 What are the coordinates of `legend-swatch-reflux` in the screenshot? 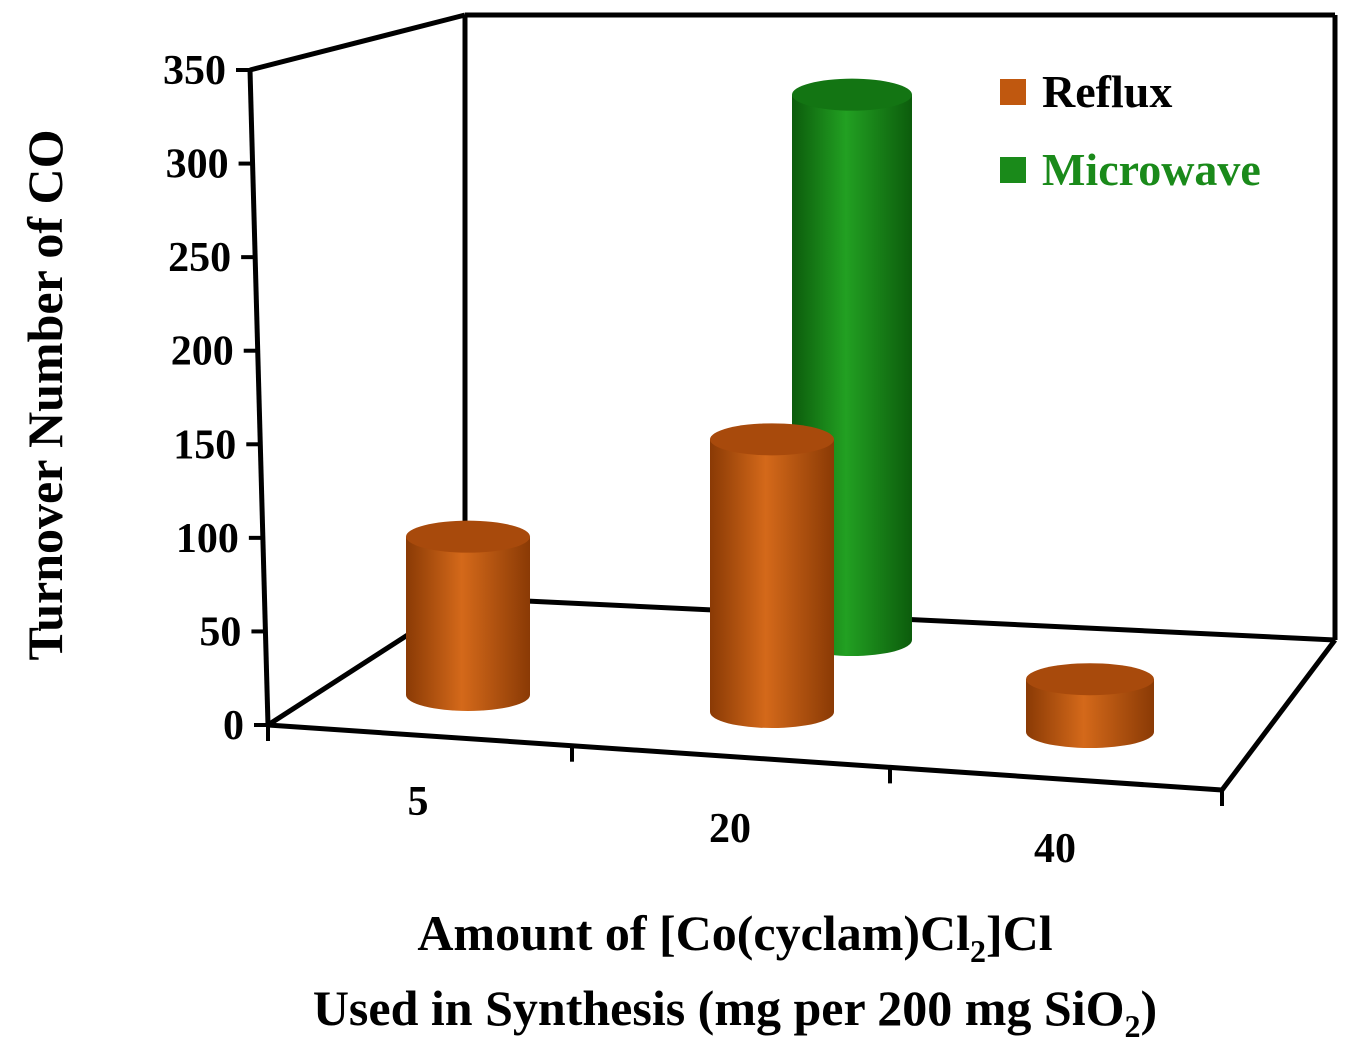 It's located at (1013, 92).